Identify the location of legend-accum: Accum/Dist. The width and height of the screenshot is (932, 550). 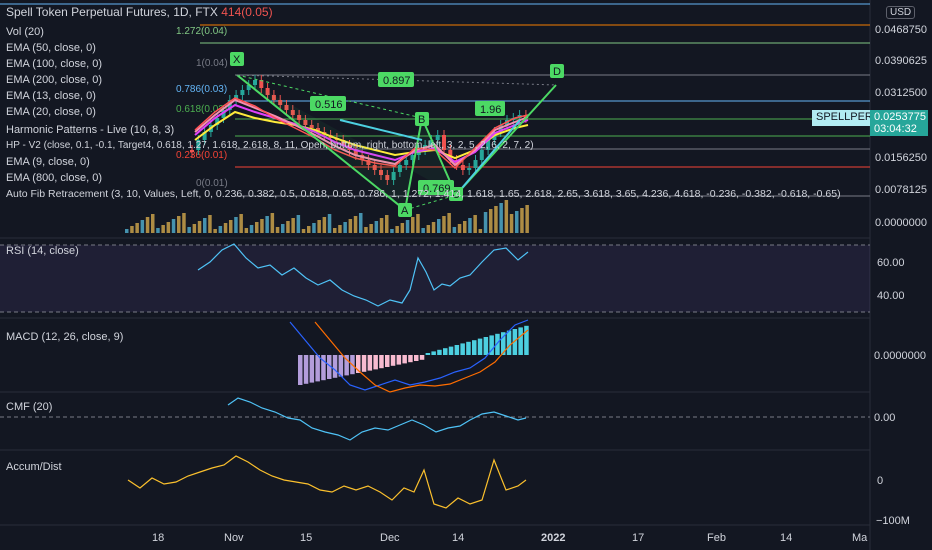
(34, 467).